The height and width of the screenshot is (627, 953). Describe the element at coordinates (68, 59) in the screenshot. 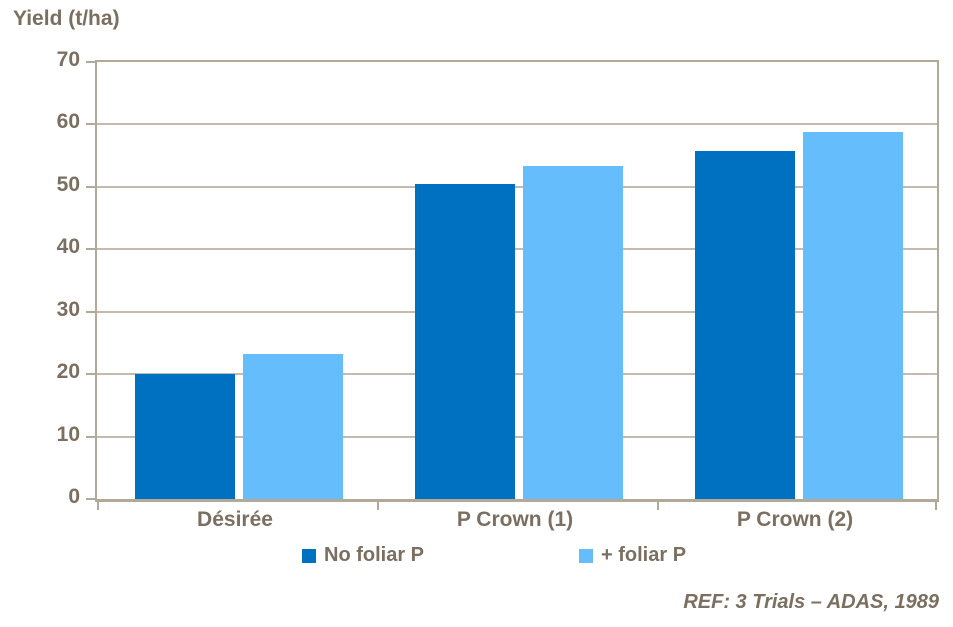

I see `y-axis-label-70: 70` at that location.